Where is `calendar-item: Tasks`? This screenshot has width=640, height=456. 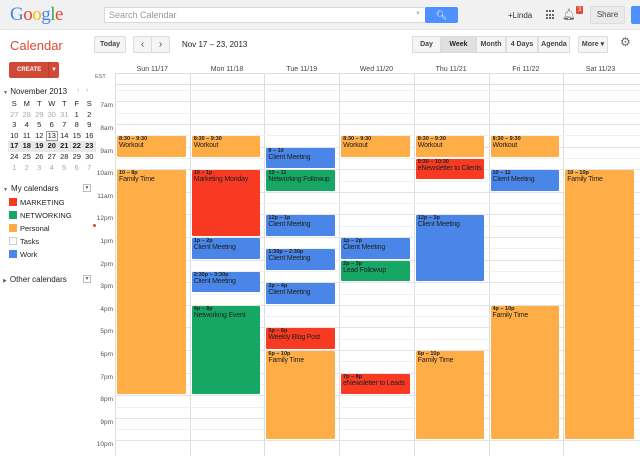
calendar-item: Tasks is located at coordinates (24, 241).